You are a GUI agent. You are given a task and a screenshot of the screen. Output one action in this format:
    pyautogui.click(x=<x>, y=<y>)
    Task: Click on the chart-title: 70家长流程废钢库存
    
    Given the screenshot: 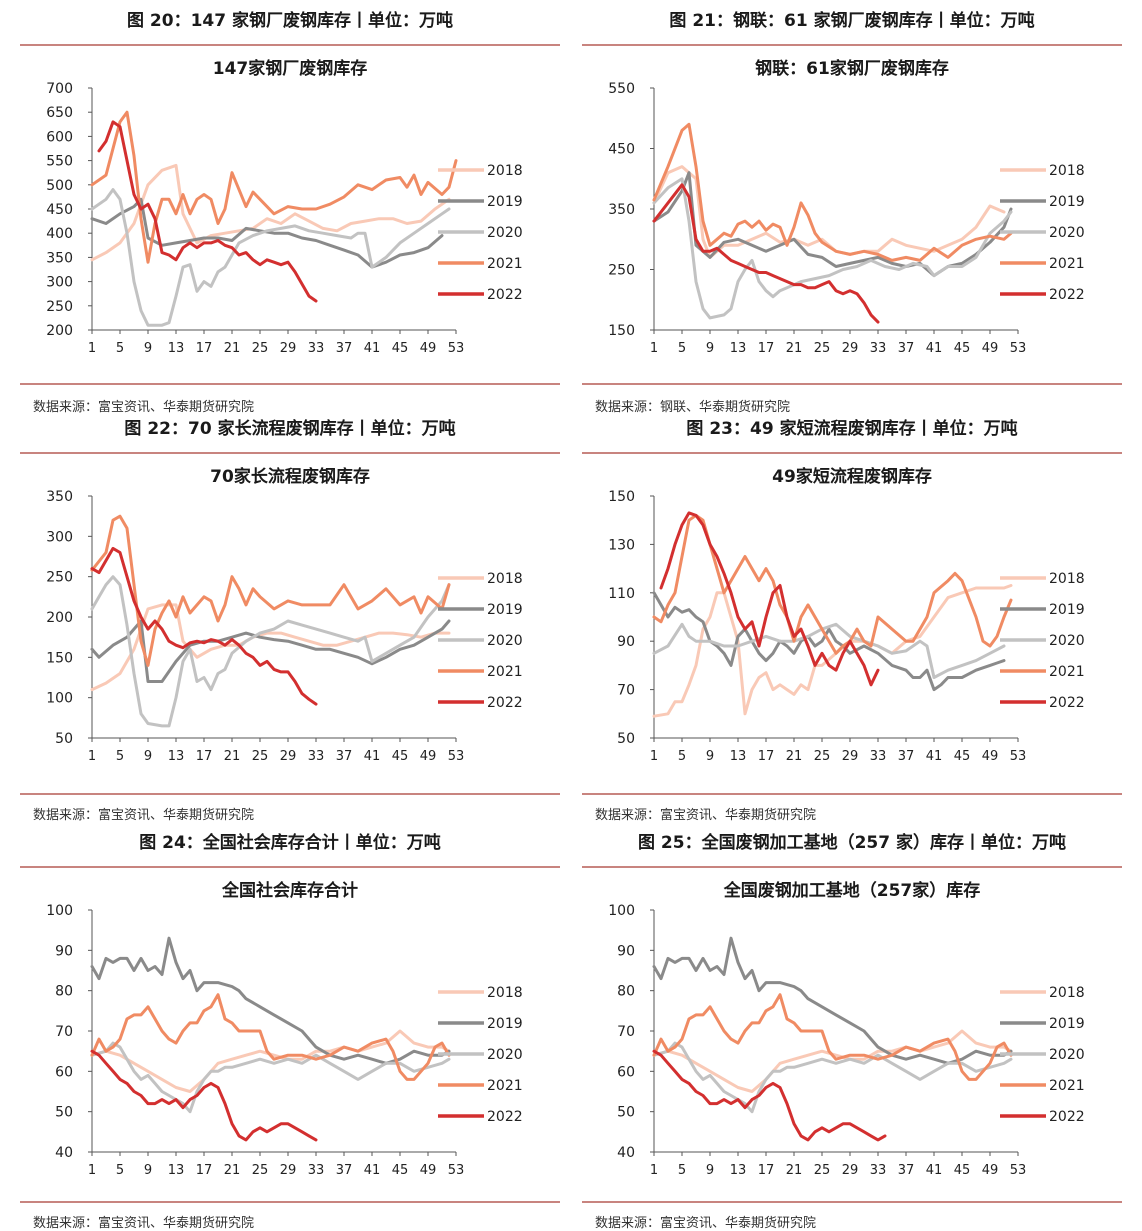 What is the action you would take?
    pyautogui.click(x=290, y=476)
    